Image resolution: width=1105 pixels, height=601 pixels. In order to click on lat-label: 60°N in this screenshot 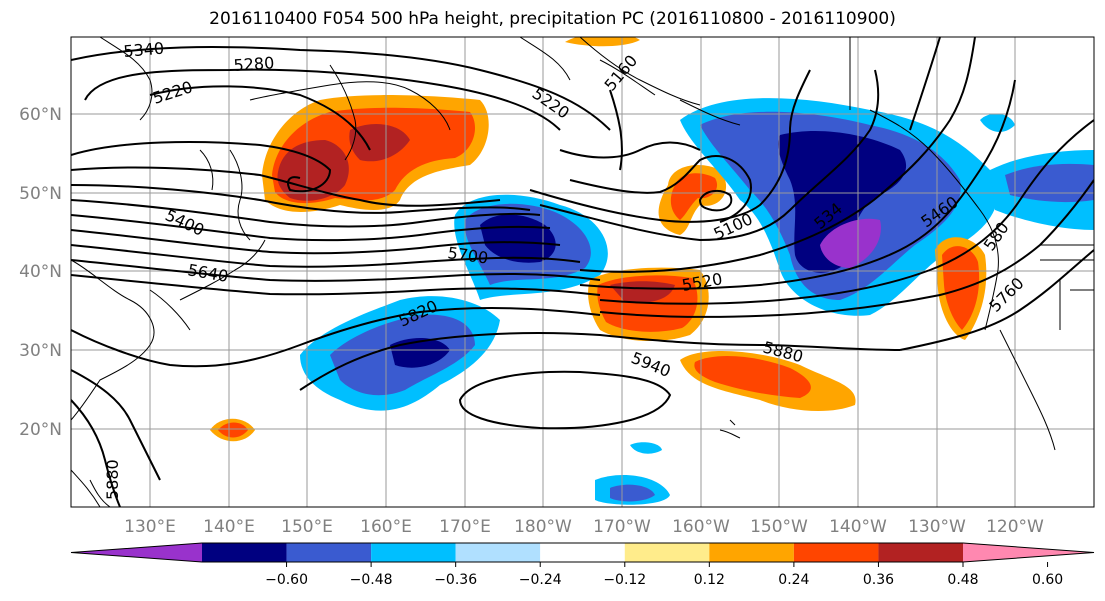, I will do `click(40, 115)`.